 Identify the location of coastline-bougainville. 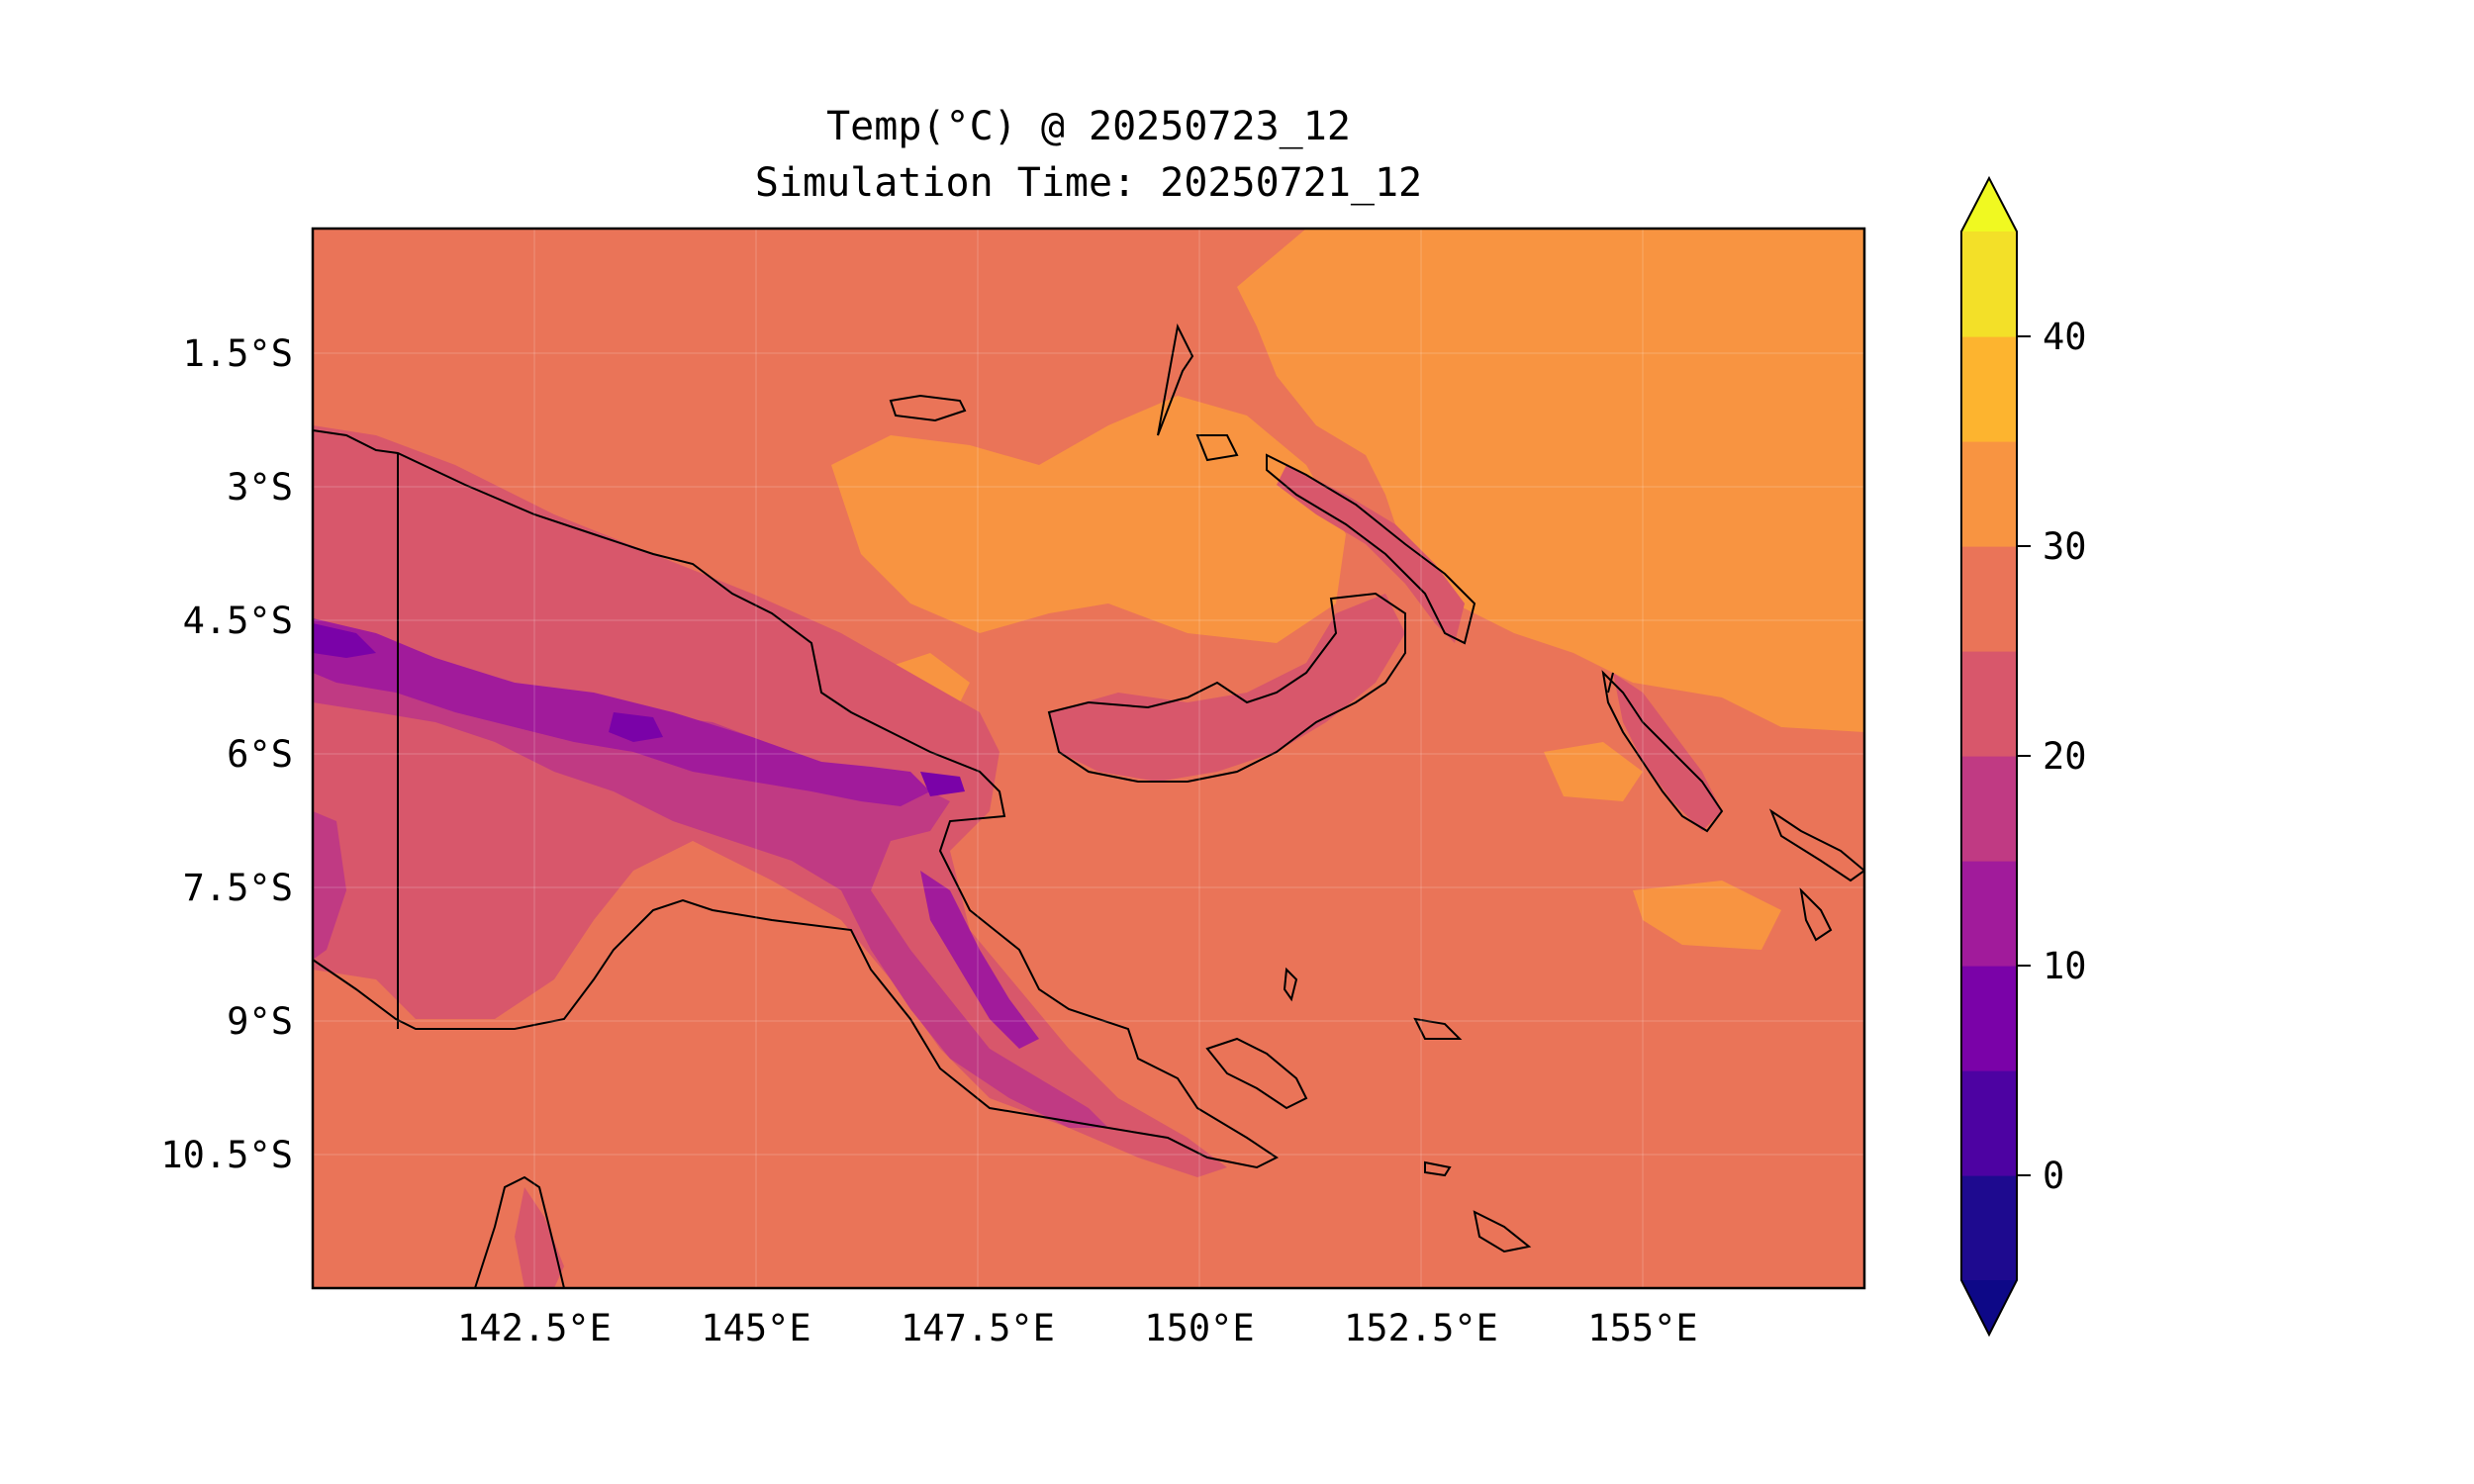
(1663, 751).